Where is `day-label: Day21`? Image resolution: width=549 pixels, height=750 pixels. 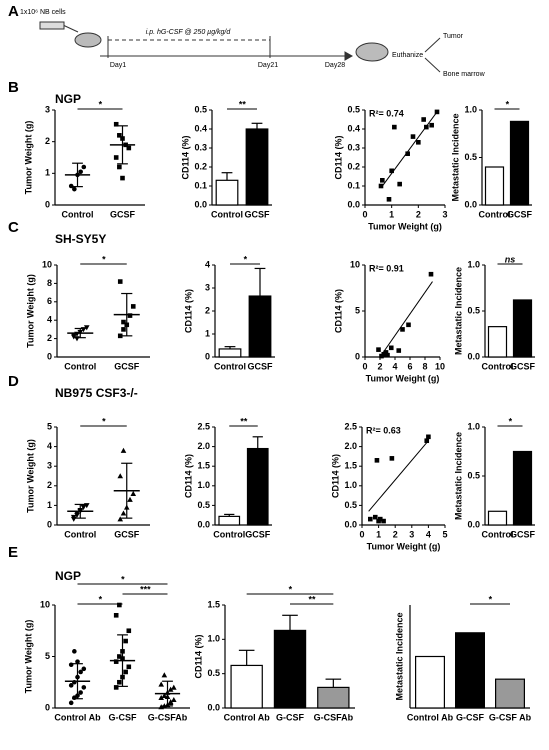 day-label: Day21 is located at coordinates (268, 65).